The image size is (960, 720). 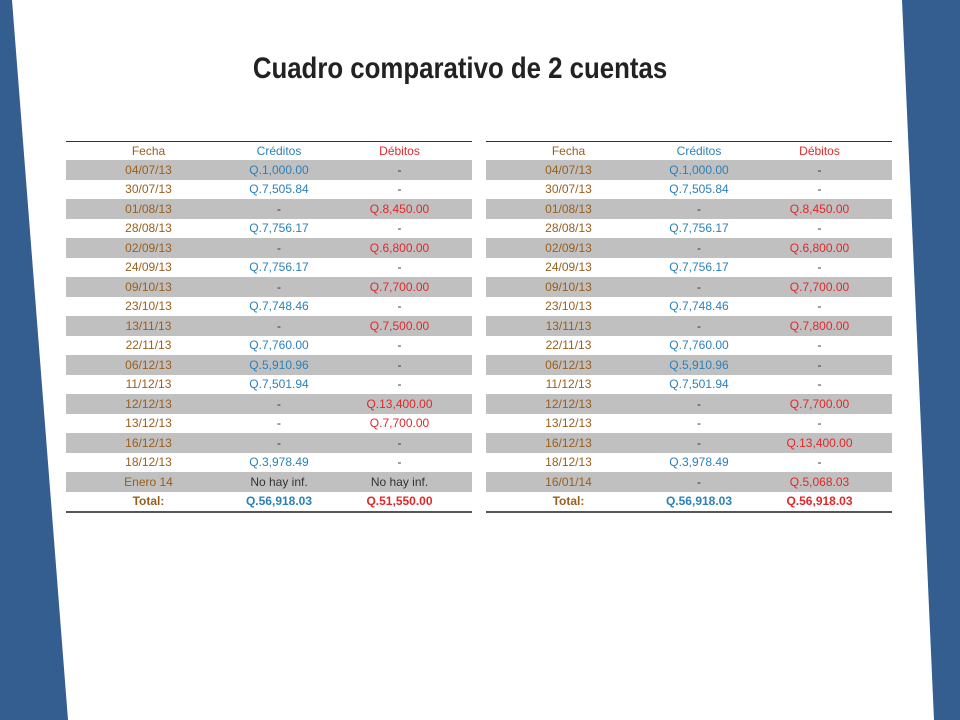 I want to click on table-row: 16/12/13- Q.13,400.00, so click(x=689, y=443).